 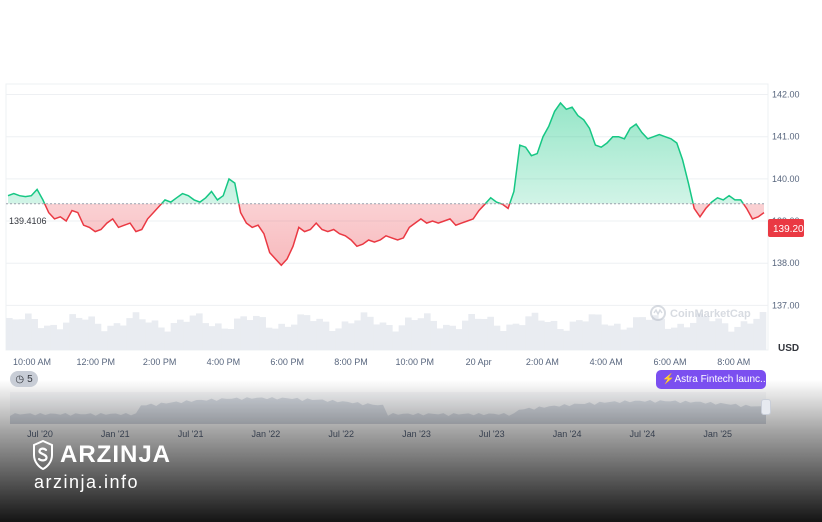 I want to click on coinmarketcap-watermark: CoinMarketCap, so click(x=700, y=313).